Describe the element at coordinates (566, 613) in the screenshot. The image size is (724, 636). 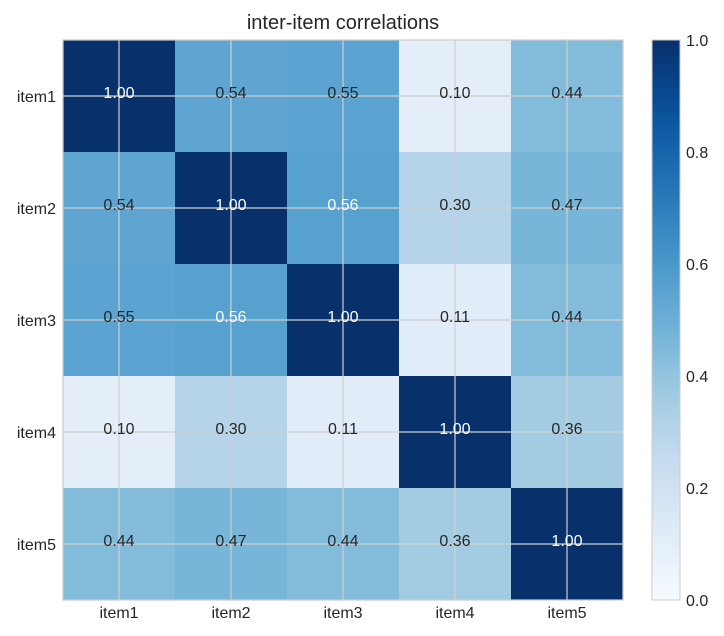
I see `x-tick-label: item5` at that location.